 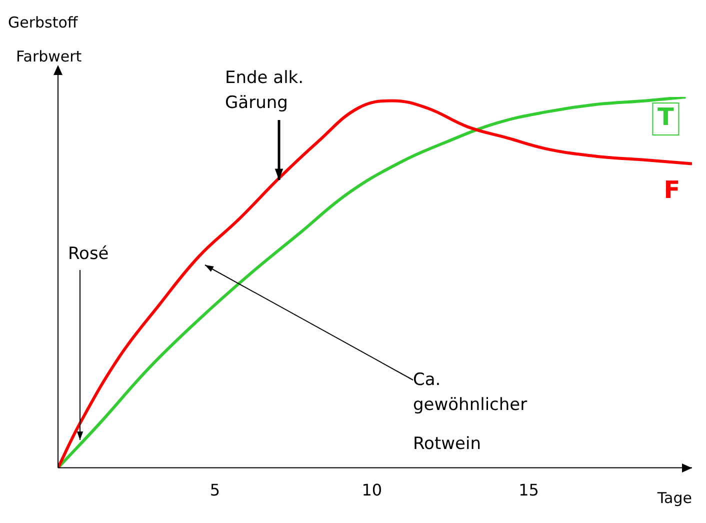 I want to click on series-label: F, so click(x=672, y=190).